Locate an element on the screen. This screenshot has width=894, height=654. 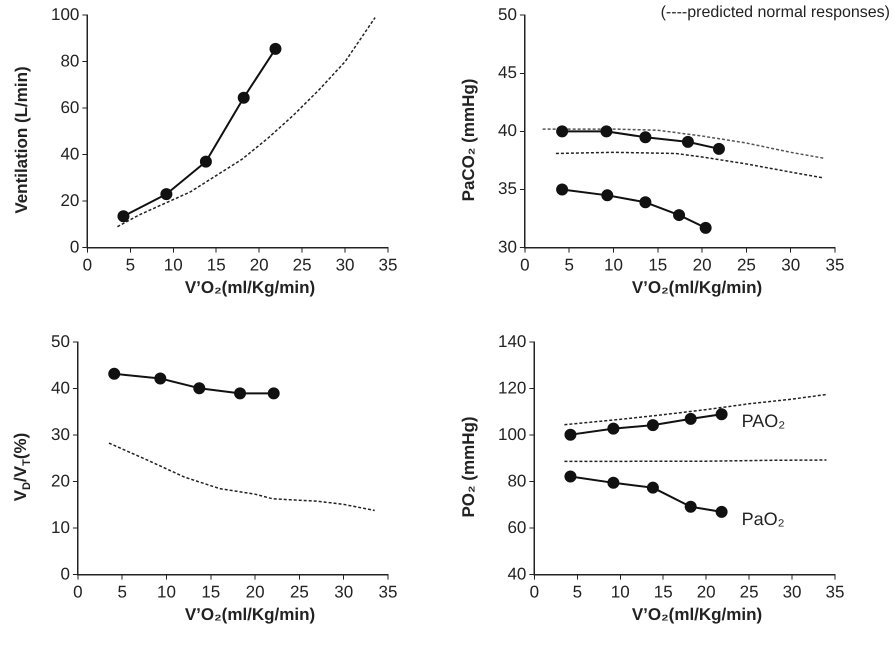
y-axis-title: Ventilation (L/min) is located at coordinates (22, 140).